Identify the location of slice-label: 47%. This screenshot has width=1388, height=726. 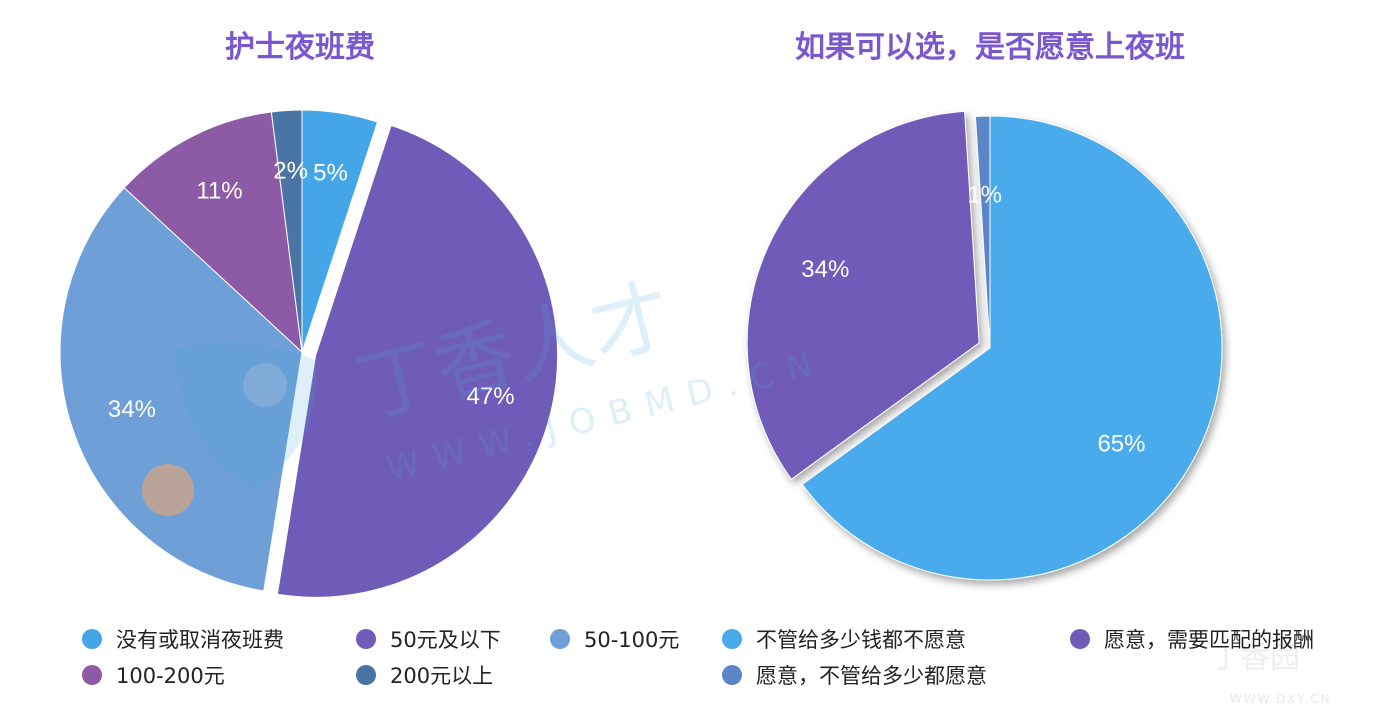
(491, 396).